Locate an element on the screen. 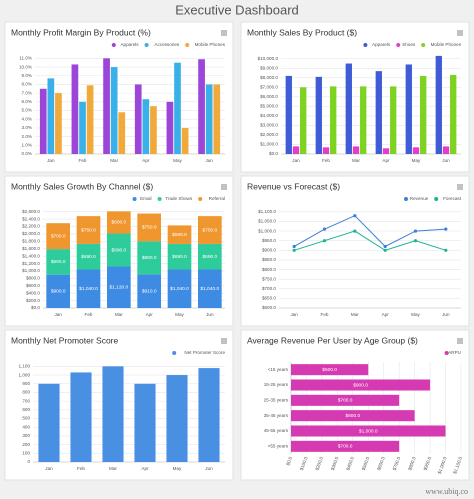 Image resolution: width=474 pixels, height=499 pixels. data-label: $500.0 is located at coordinates (329, 370).